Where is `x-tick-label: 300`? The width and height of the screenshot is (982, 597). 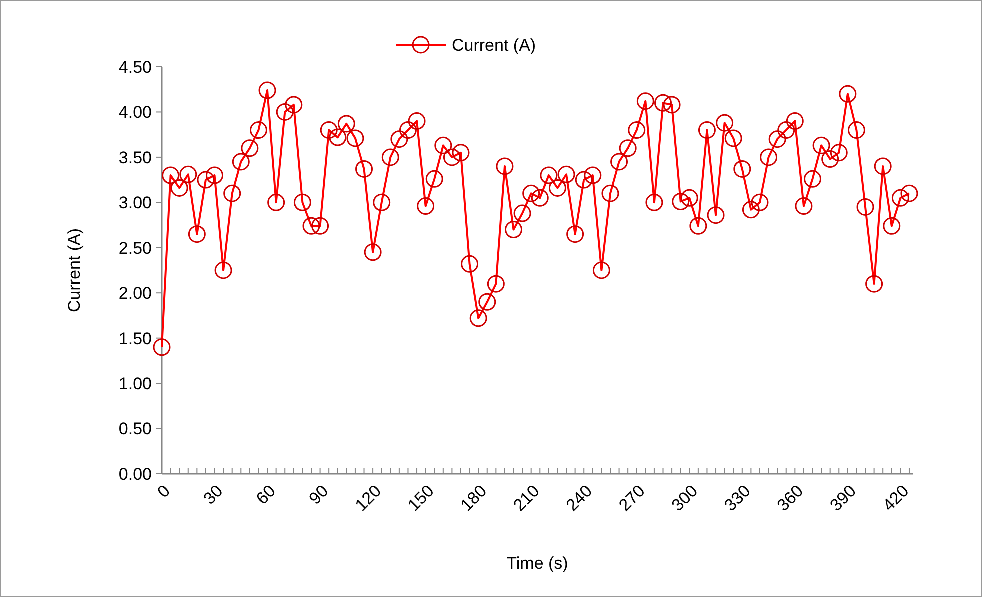 x-tick-label: 300 is located at coordinates (685, 499).